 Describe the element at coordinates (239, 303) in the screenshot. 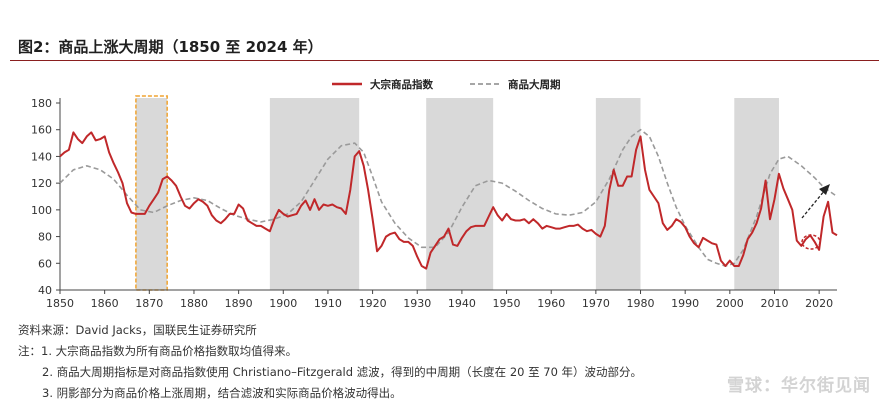

I see `x-tick-label-1890: 1890` at that location.